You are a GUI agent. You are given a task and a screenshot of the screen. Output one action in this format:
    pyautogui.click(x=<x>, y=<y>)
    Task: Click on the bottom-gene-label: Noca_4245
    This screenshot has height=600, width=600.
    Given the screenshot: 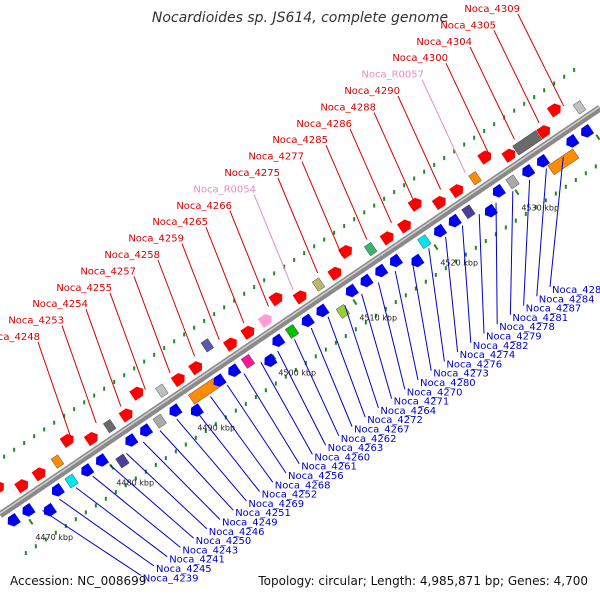 What is the action you would take?
    pyautogui.click(x=184, y=569)
    